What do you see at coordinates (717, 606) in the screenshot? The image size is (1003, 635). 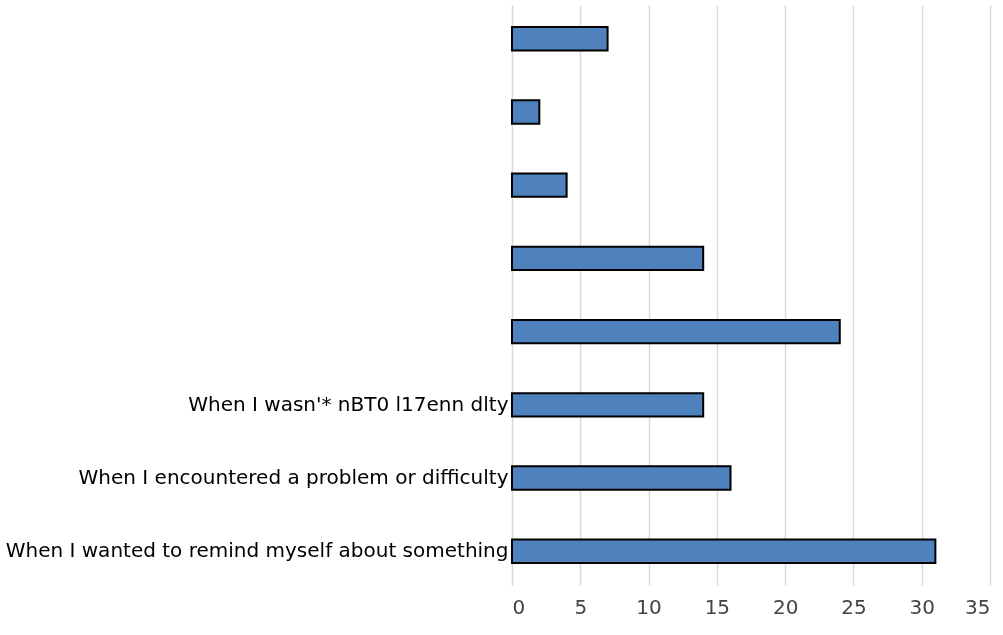 I see `x-tick-label: 15` at bounding box center [717, 606].